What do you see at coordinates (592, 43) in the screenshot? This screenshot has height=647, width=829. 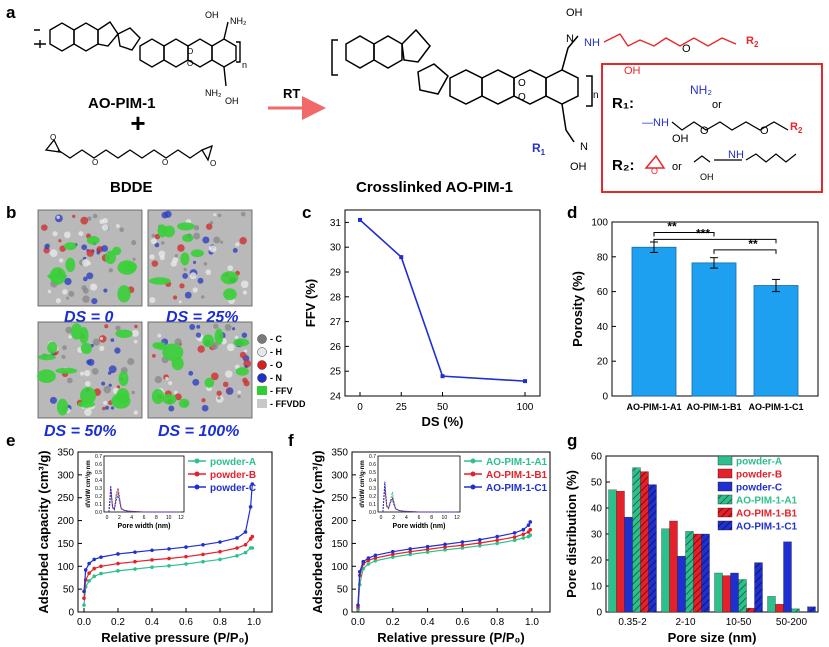 I see `product-nh: NH` at bounding box center [592, 43].